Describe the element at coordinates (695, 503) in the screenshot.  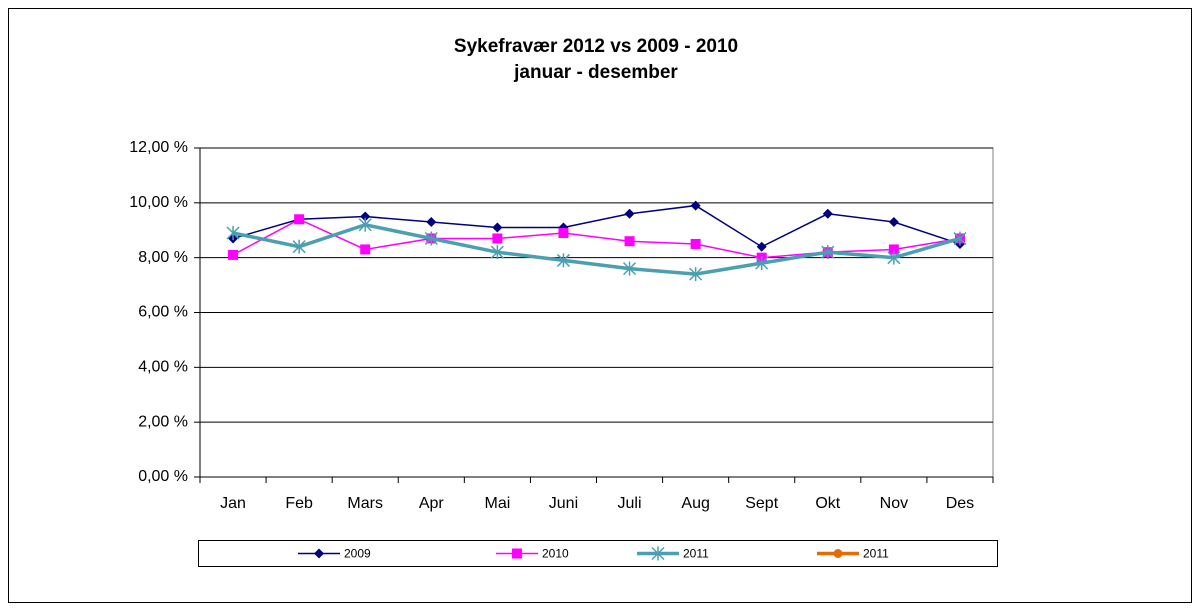
I see `x-tick-label: Aug` at that location.